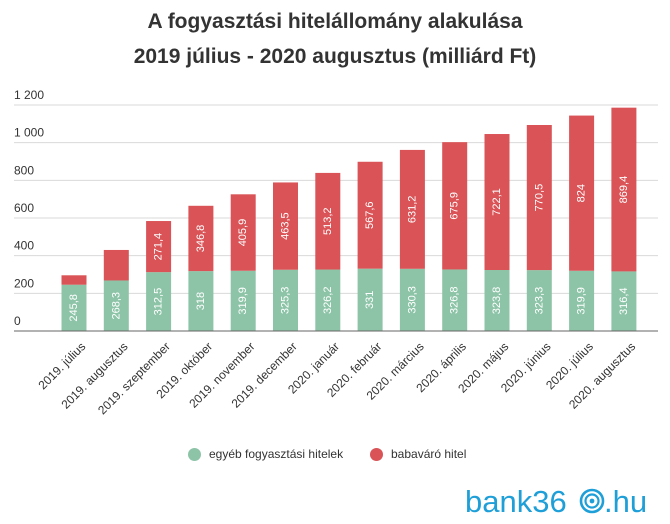 This screenshot has height=524, width=670. I want to click on legend-item-babavaro: babaváró hitel, so click(418, 454).